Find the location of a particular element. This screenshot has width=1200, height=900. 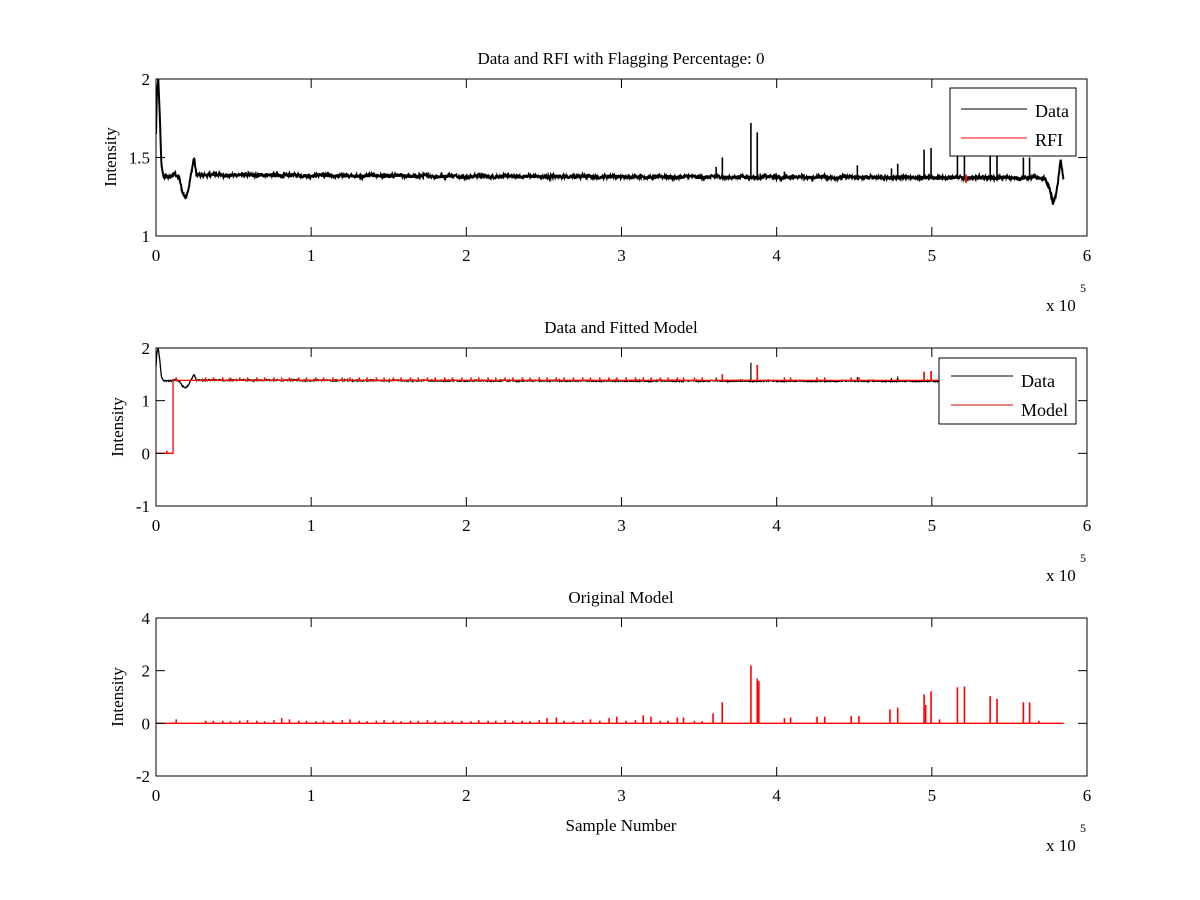

panel-2-ylabel: Intensity is located at coordinates (117, 427).